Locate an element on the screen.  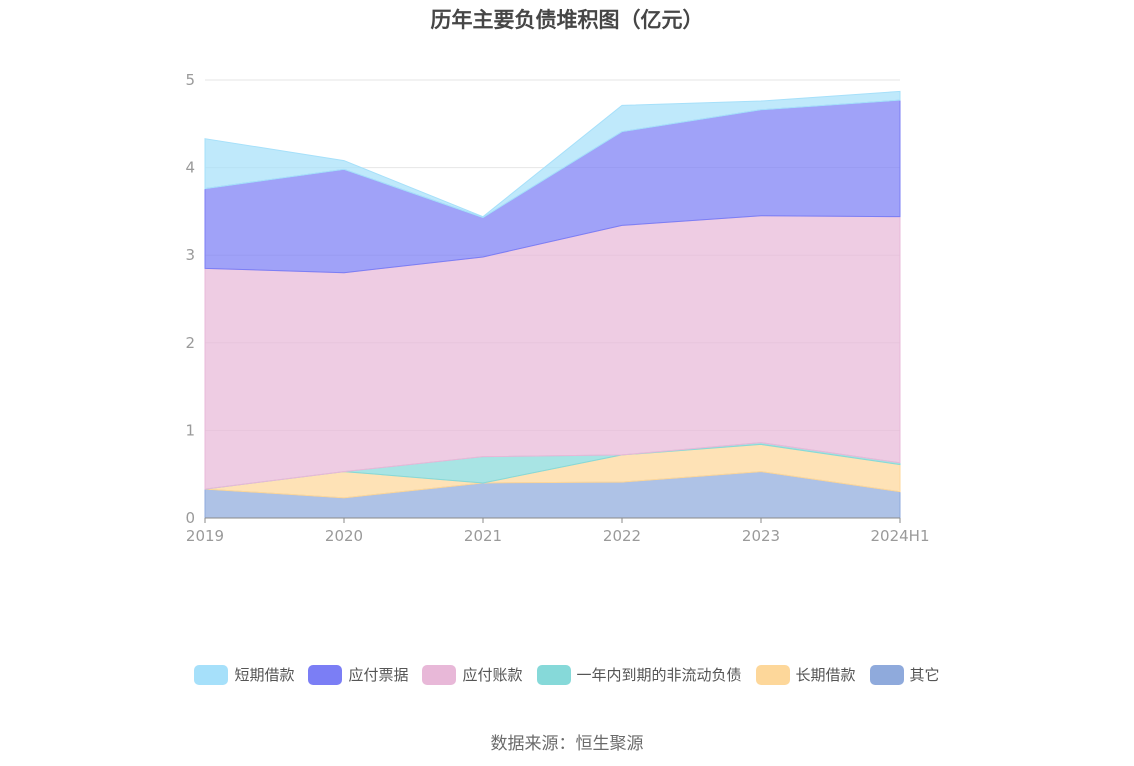
y-tick-label: 4 is located at coordinates (190, 168).